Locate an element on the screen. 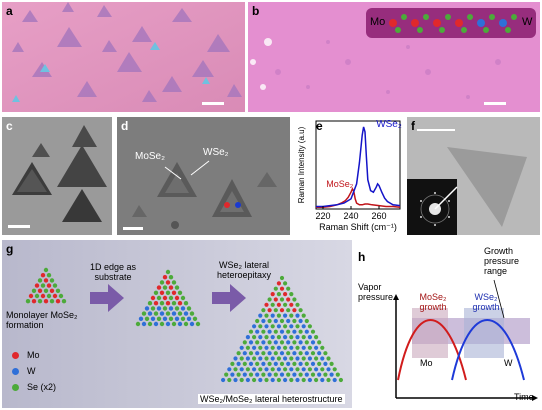 This screenshot has width=542, height=410. sem-image-c is located at coordinates (57, 176).